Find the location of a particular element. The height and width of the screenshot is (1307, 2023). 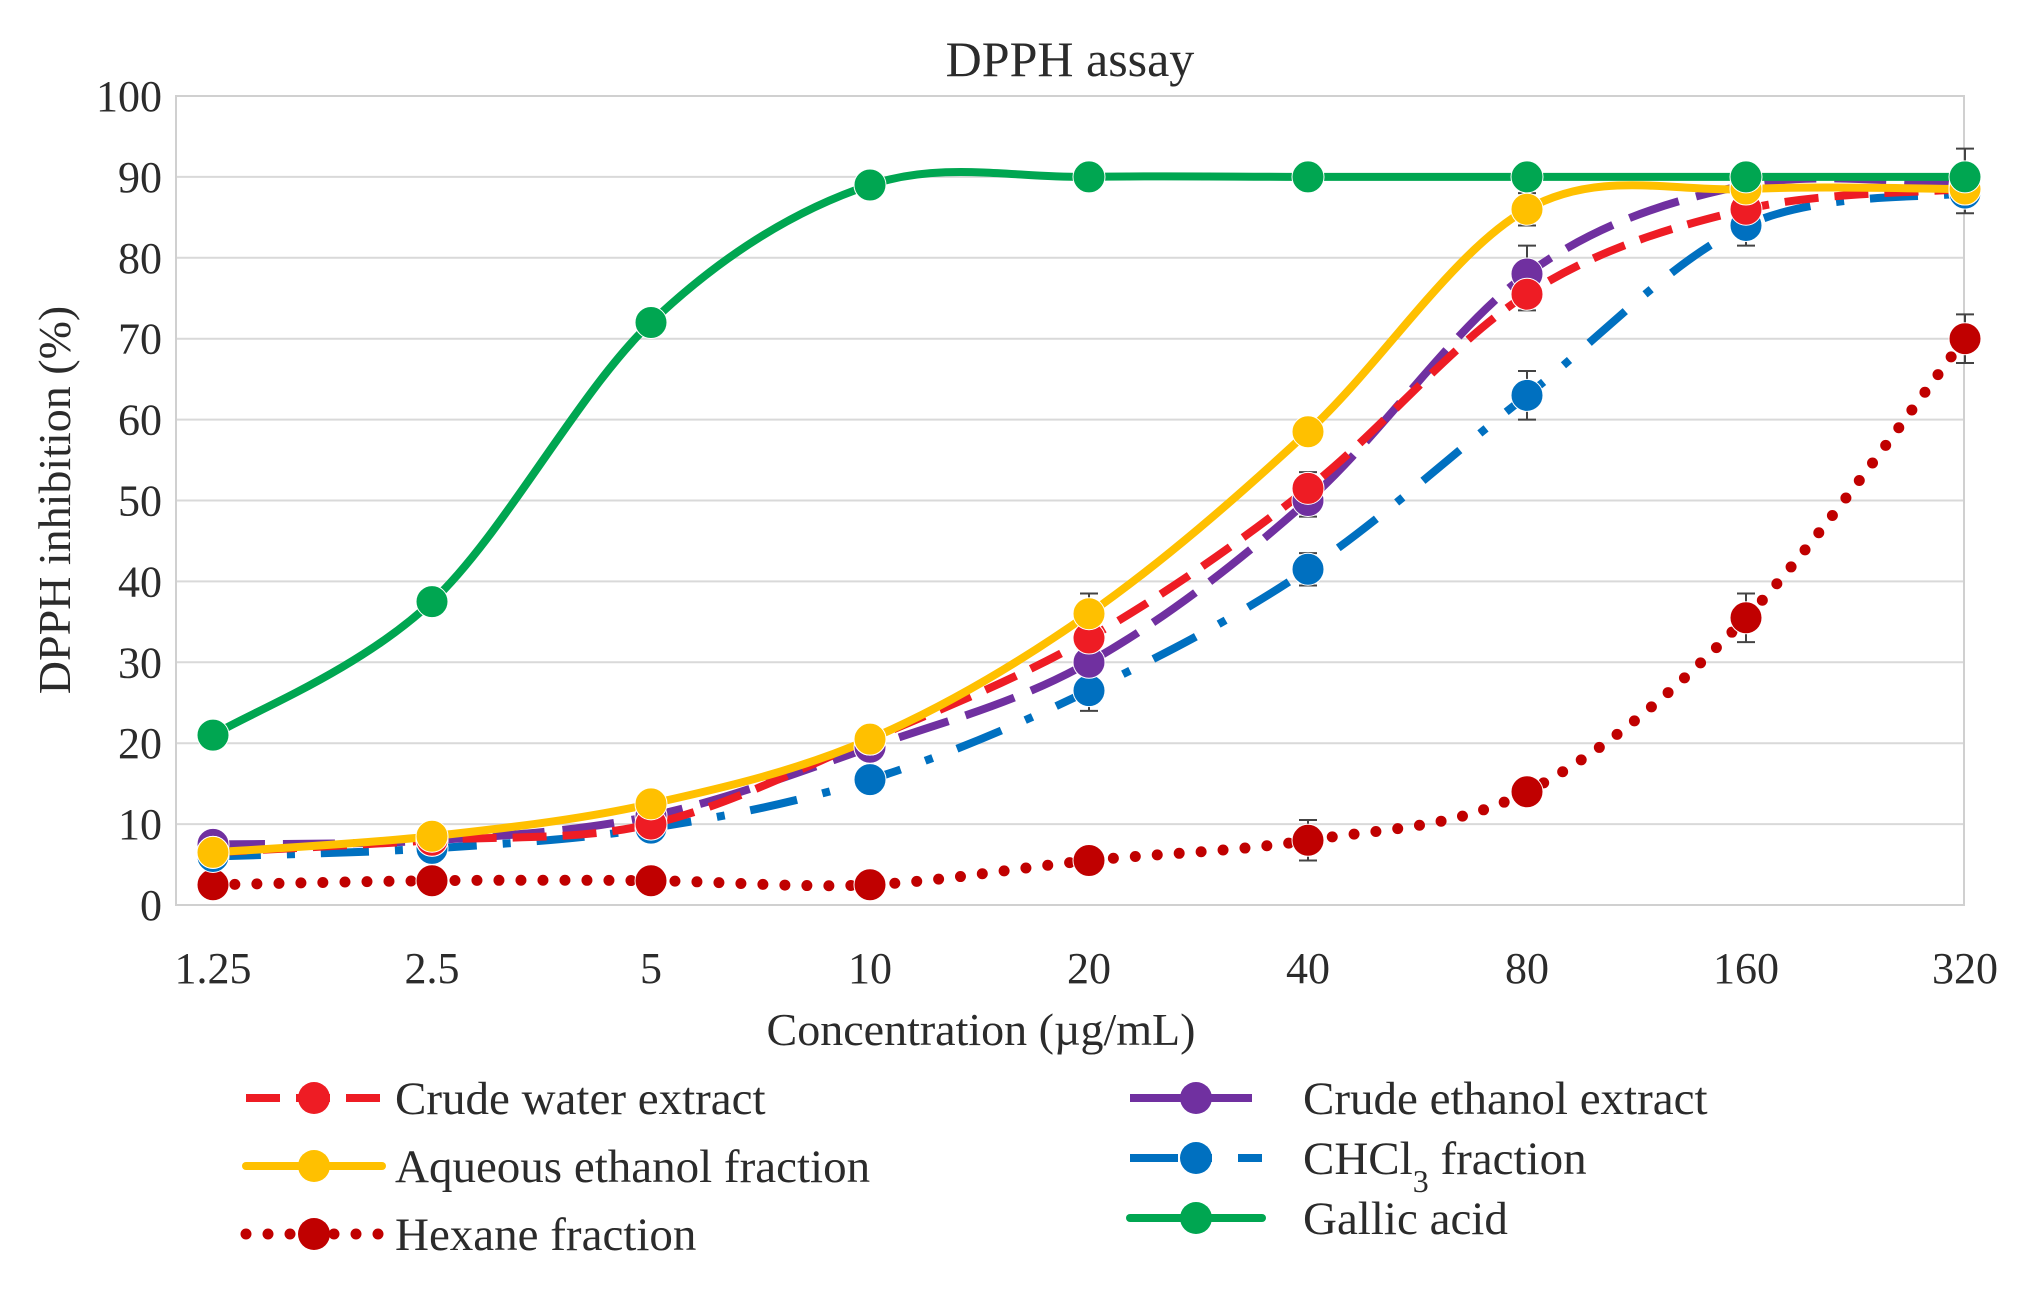

legend-item: Crude water extract is located at coordinates (506, 1099).